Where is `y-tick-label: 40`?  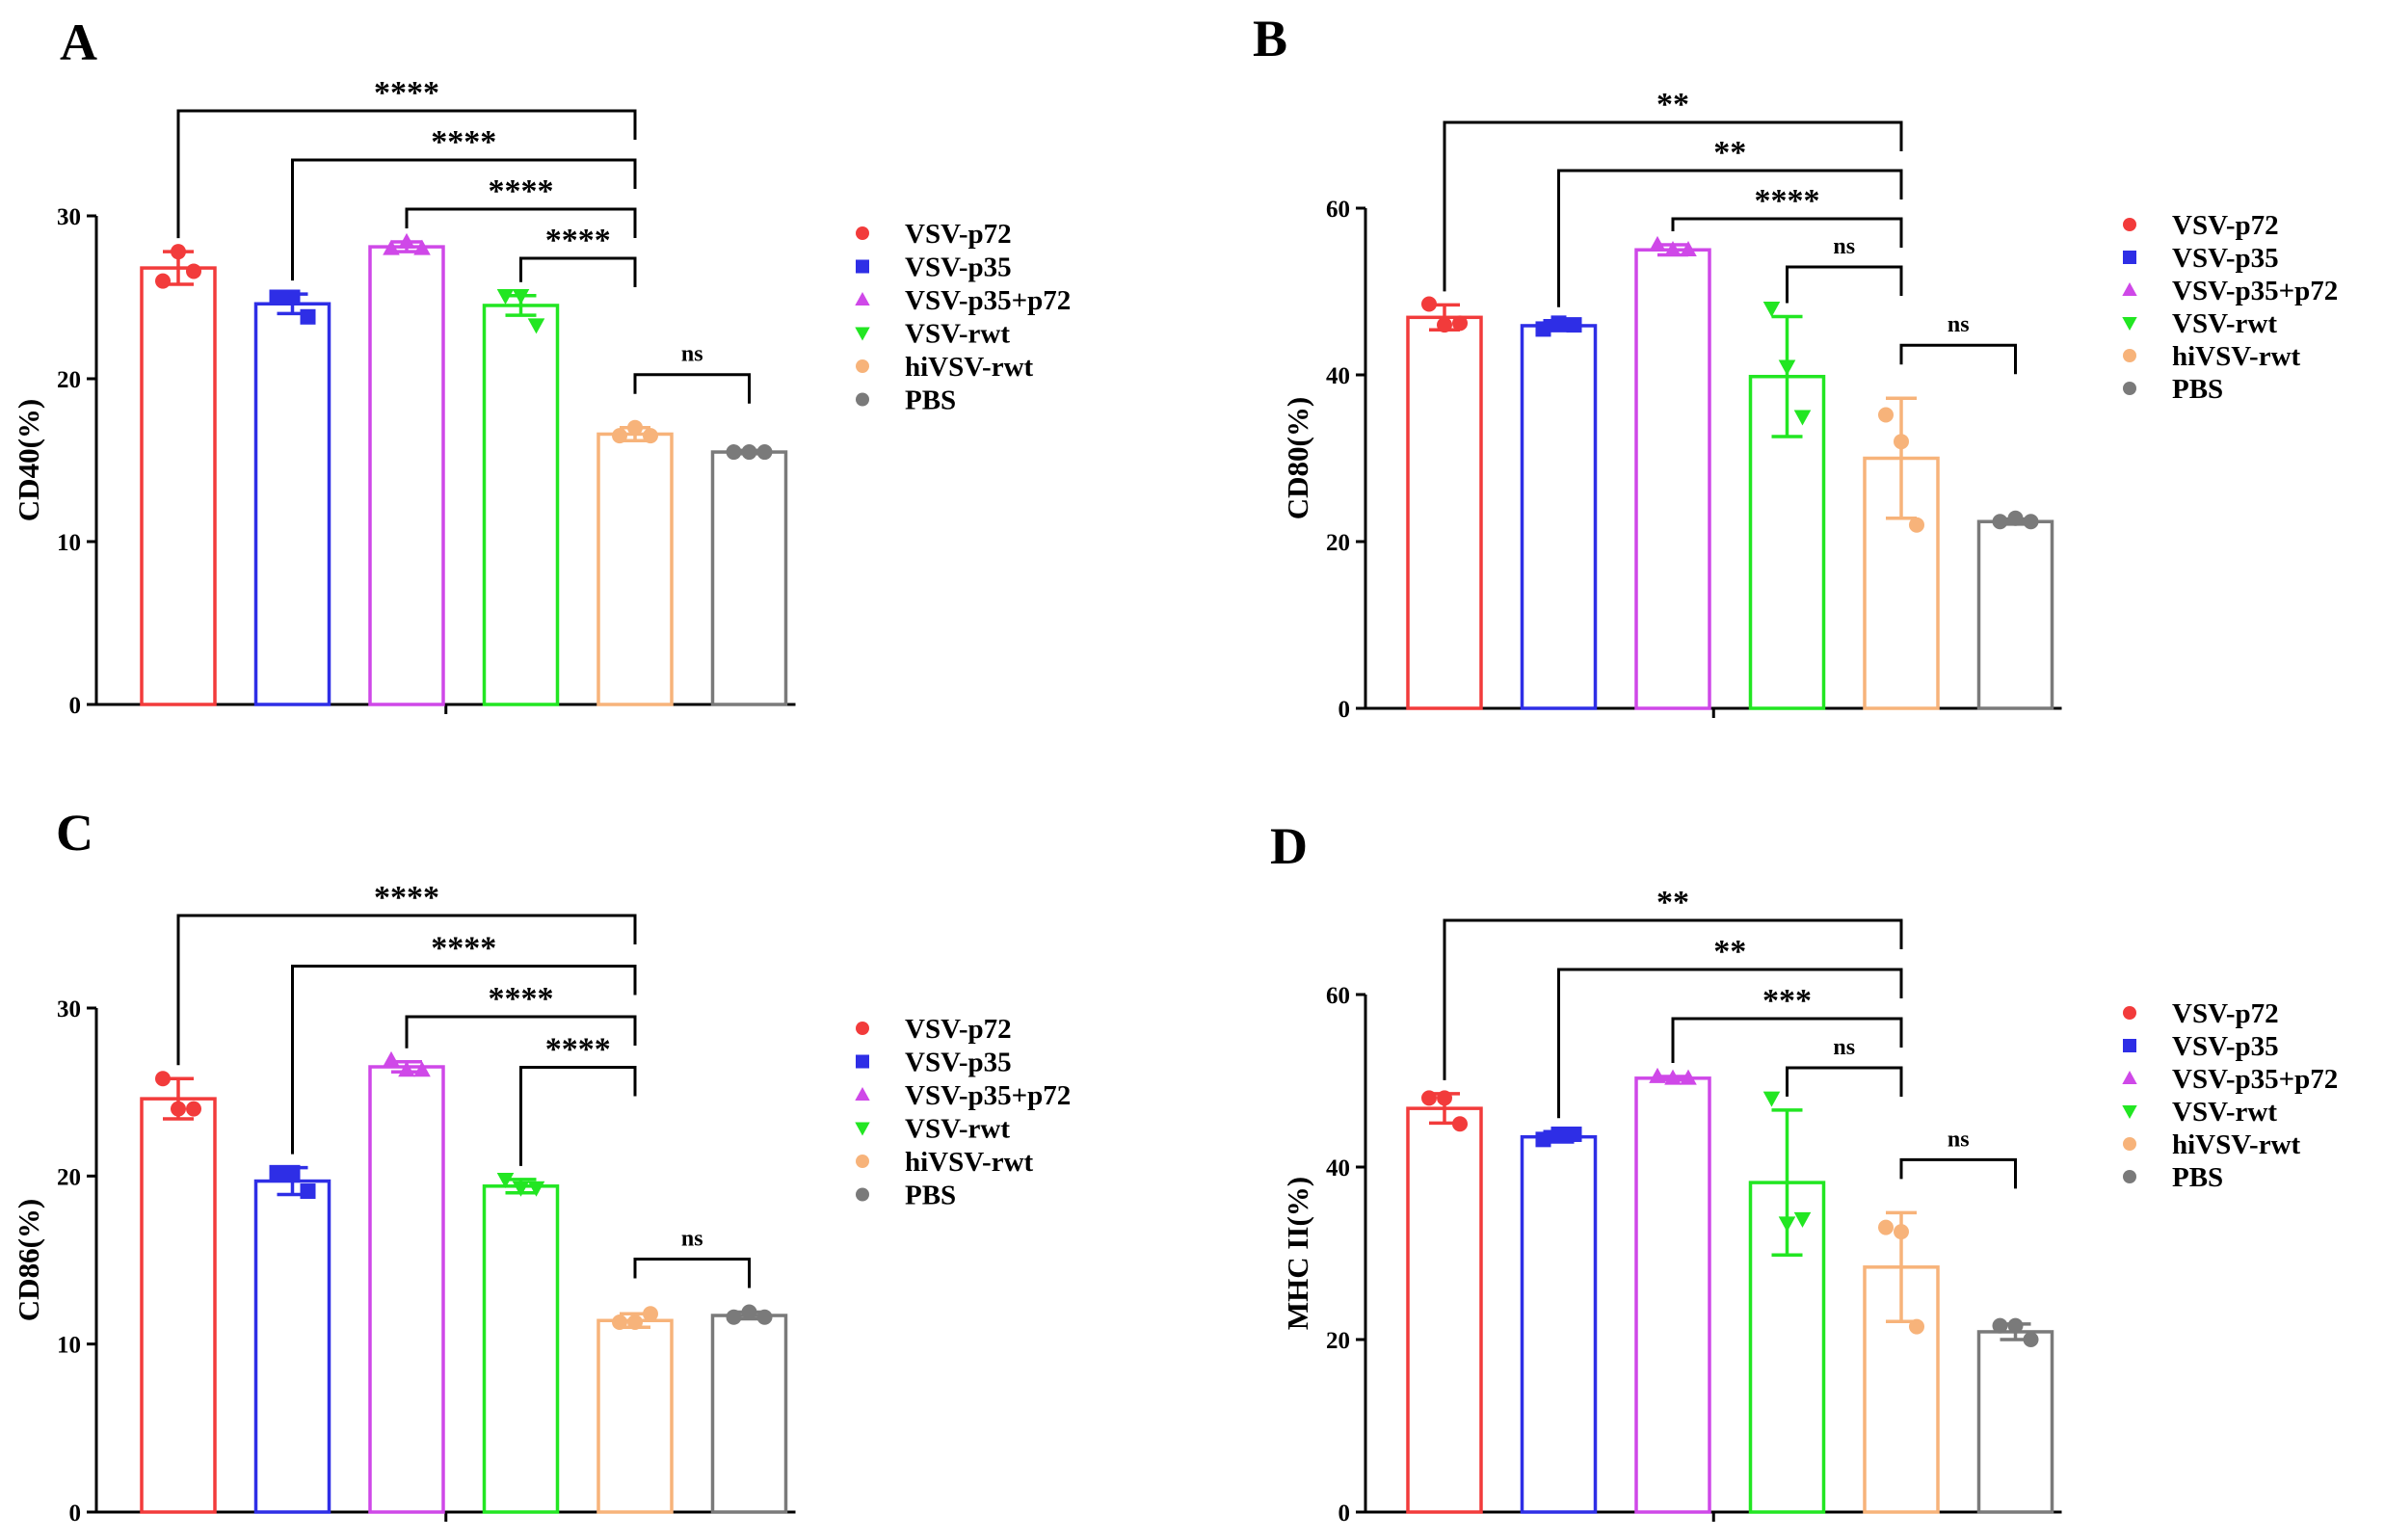 y-tick-label: 40 is located at coordinates (1338, 376).